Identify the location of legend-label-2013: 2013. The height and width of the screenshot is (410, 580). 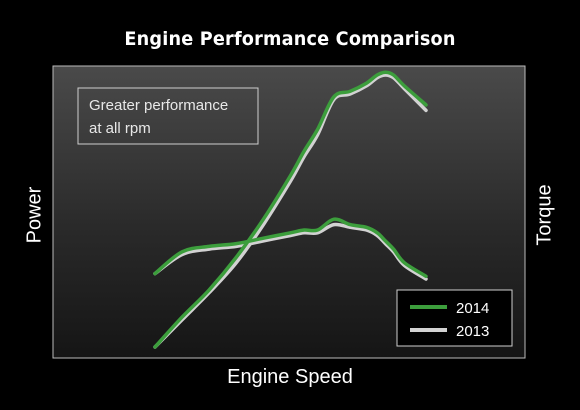
(472, 331).